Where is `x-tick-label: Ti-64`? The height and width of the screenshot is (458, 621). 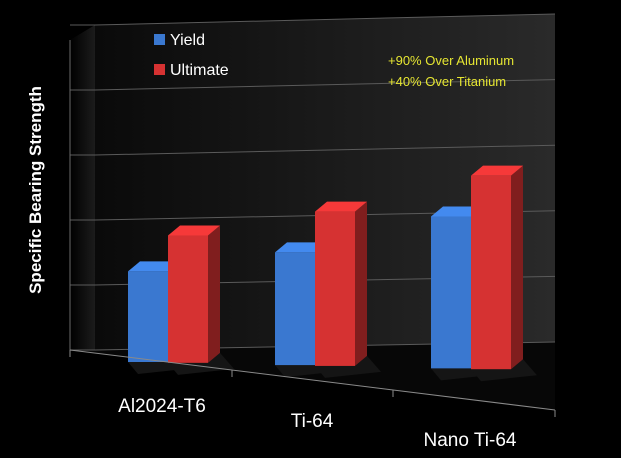 x-tick-label: Ti-64 is located at coordinates (312, 421).